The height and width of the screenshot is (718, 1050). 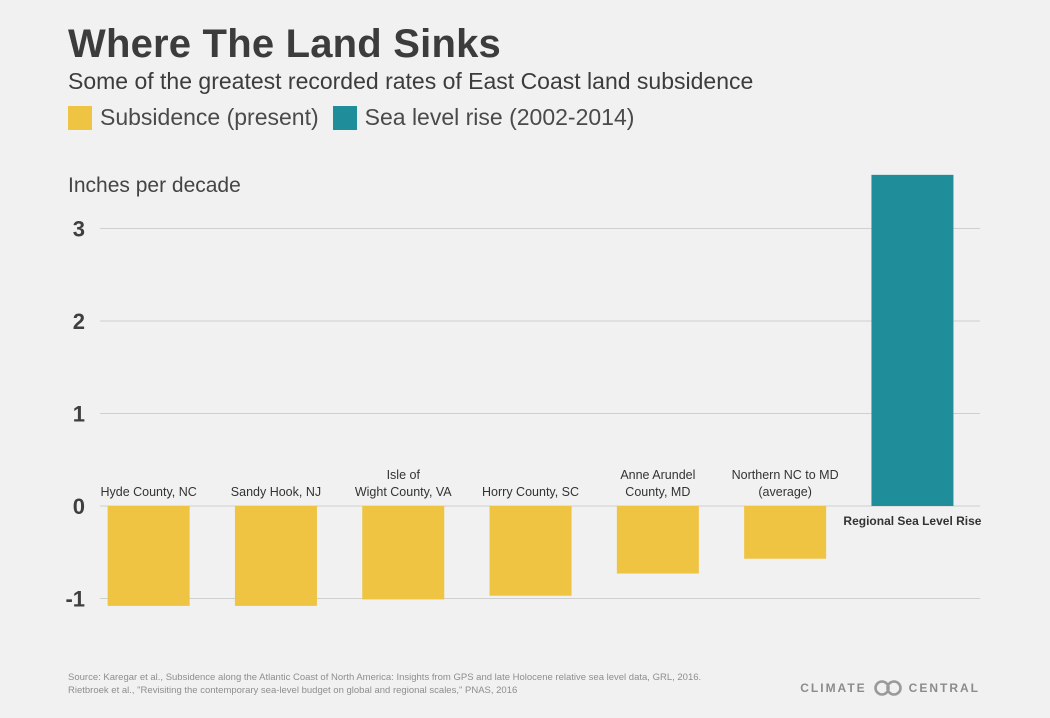 I want to click on legend-swatch-sea-level, so click(x=344, y=117).